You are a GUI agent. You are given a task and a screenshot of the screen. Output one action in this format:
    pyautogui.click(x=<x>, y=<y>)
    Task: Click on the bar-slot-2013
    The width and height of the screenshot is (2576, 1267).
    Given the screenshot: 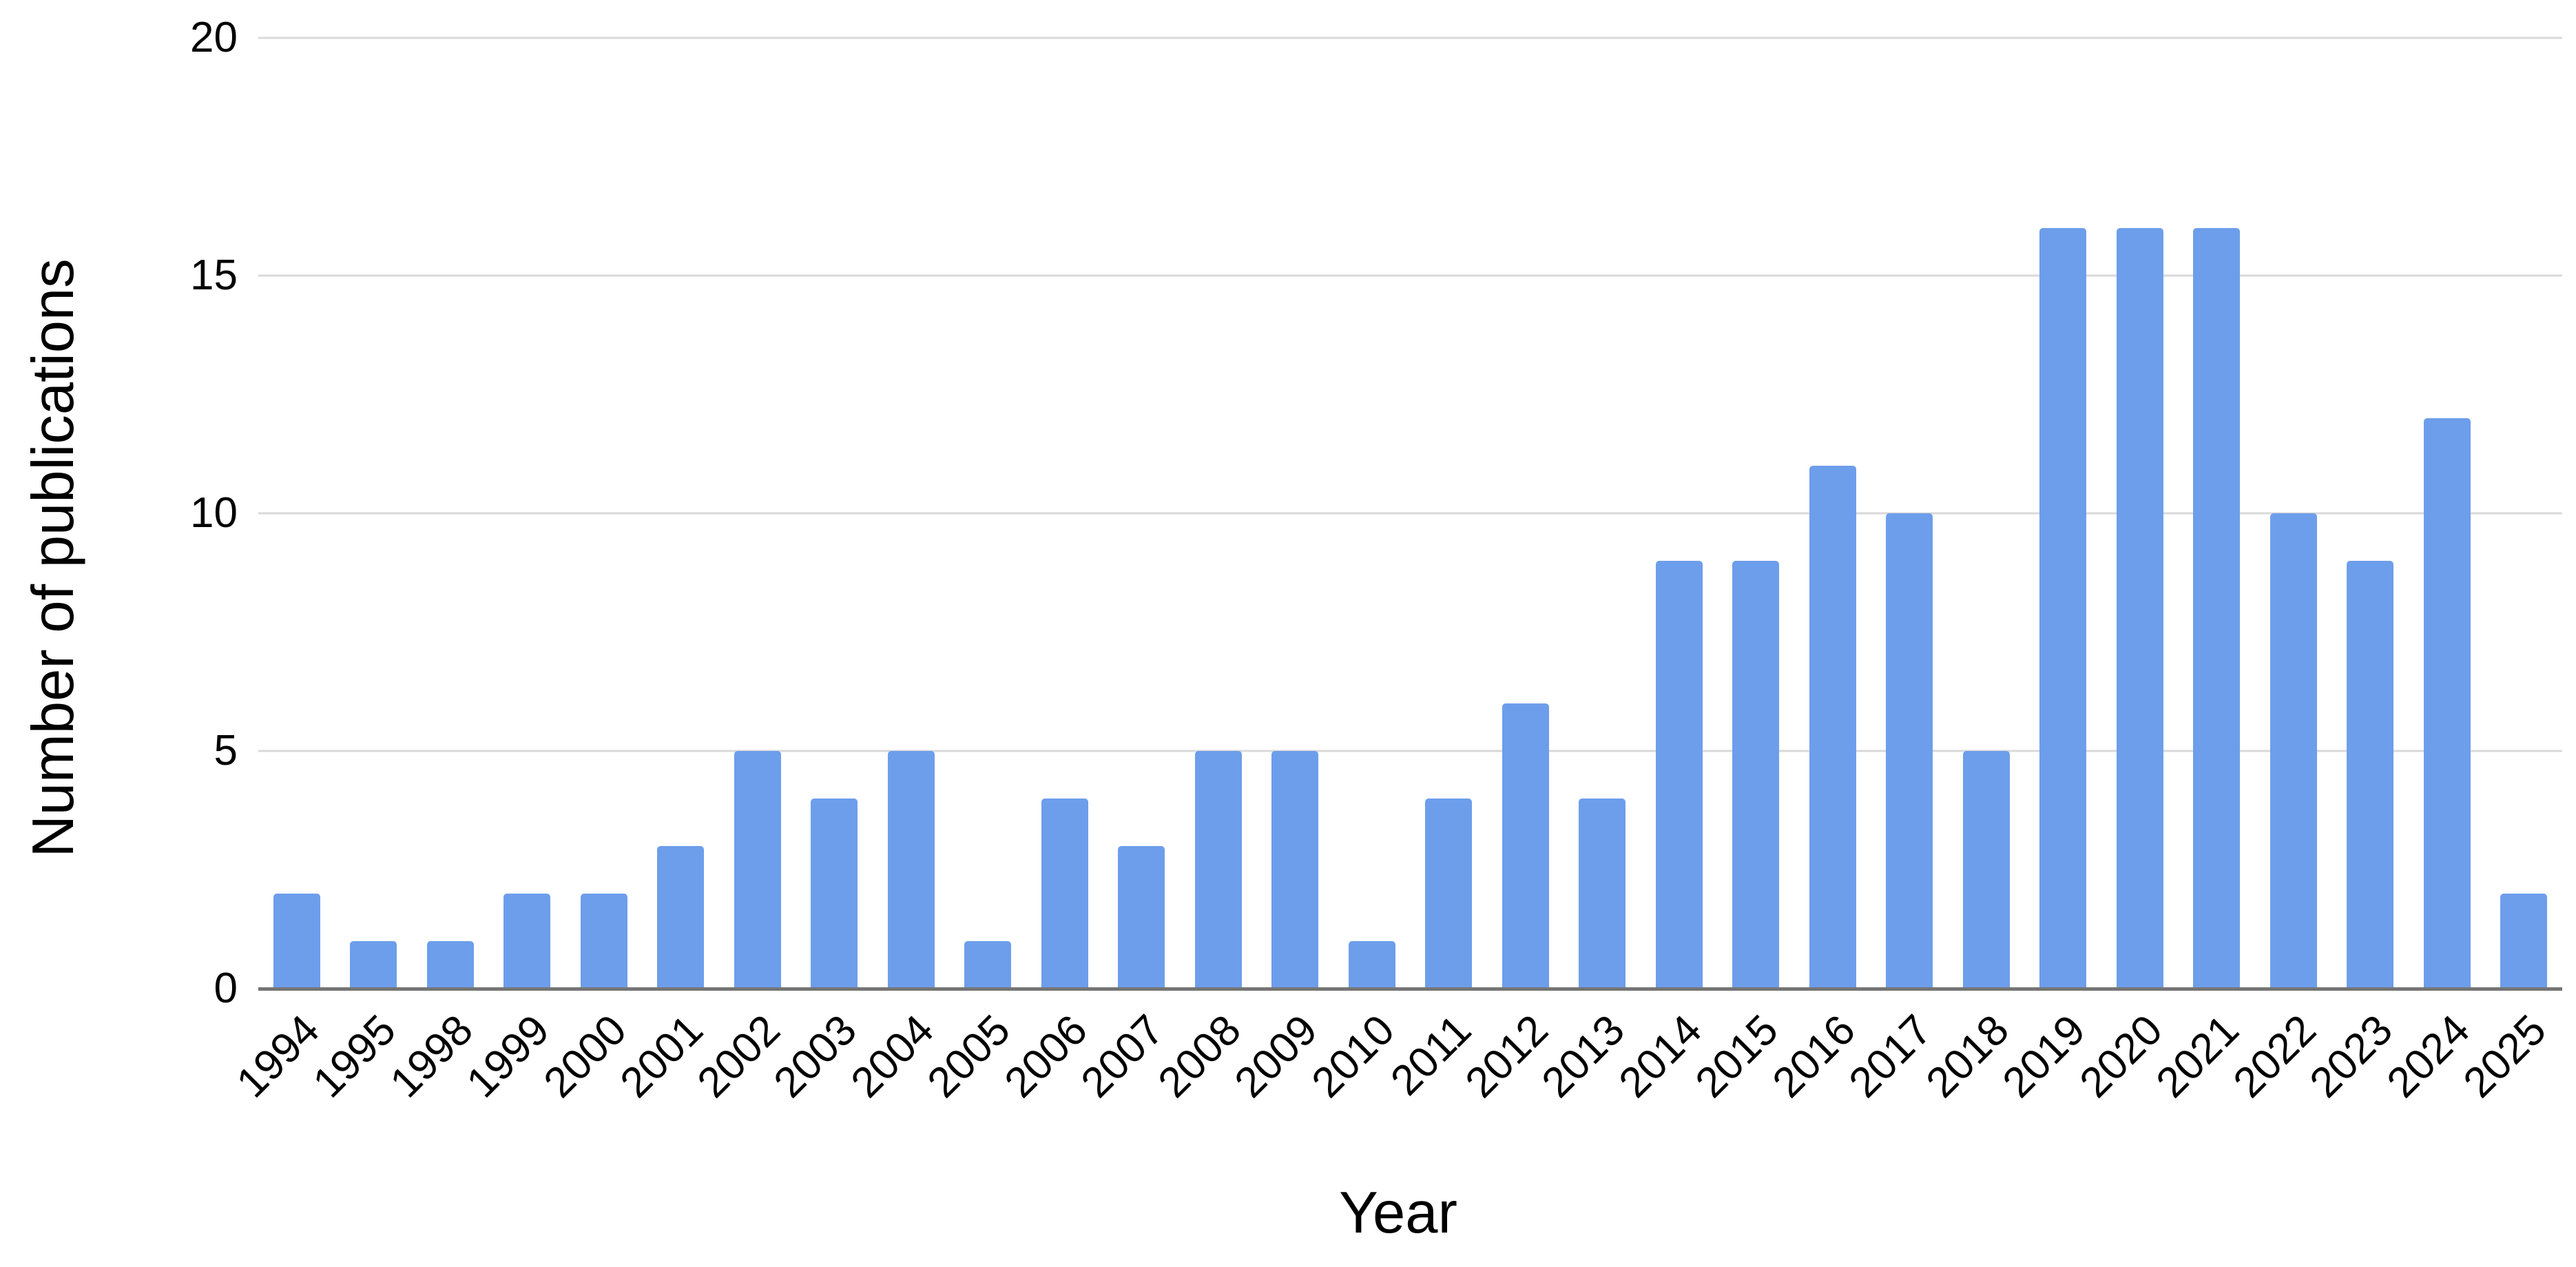 What is the action you would take?
    pyautogui.click(x=1602, y=513)
    